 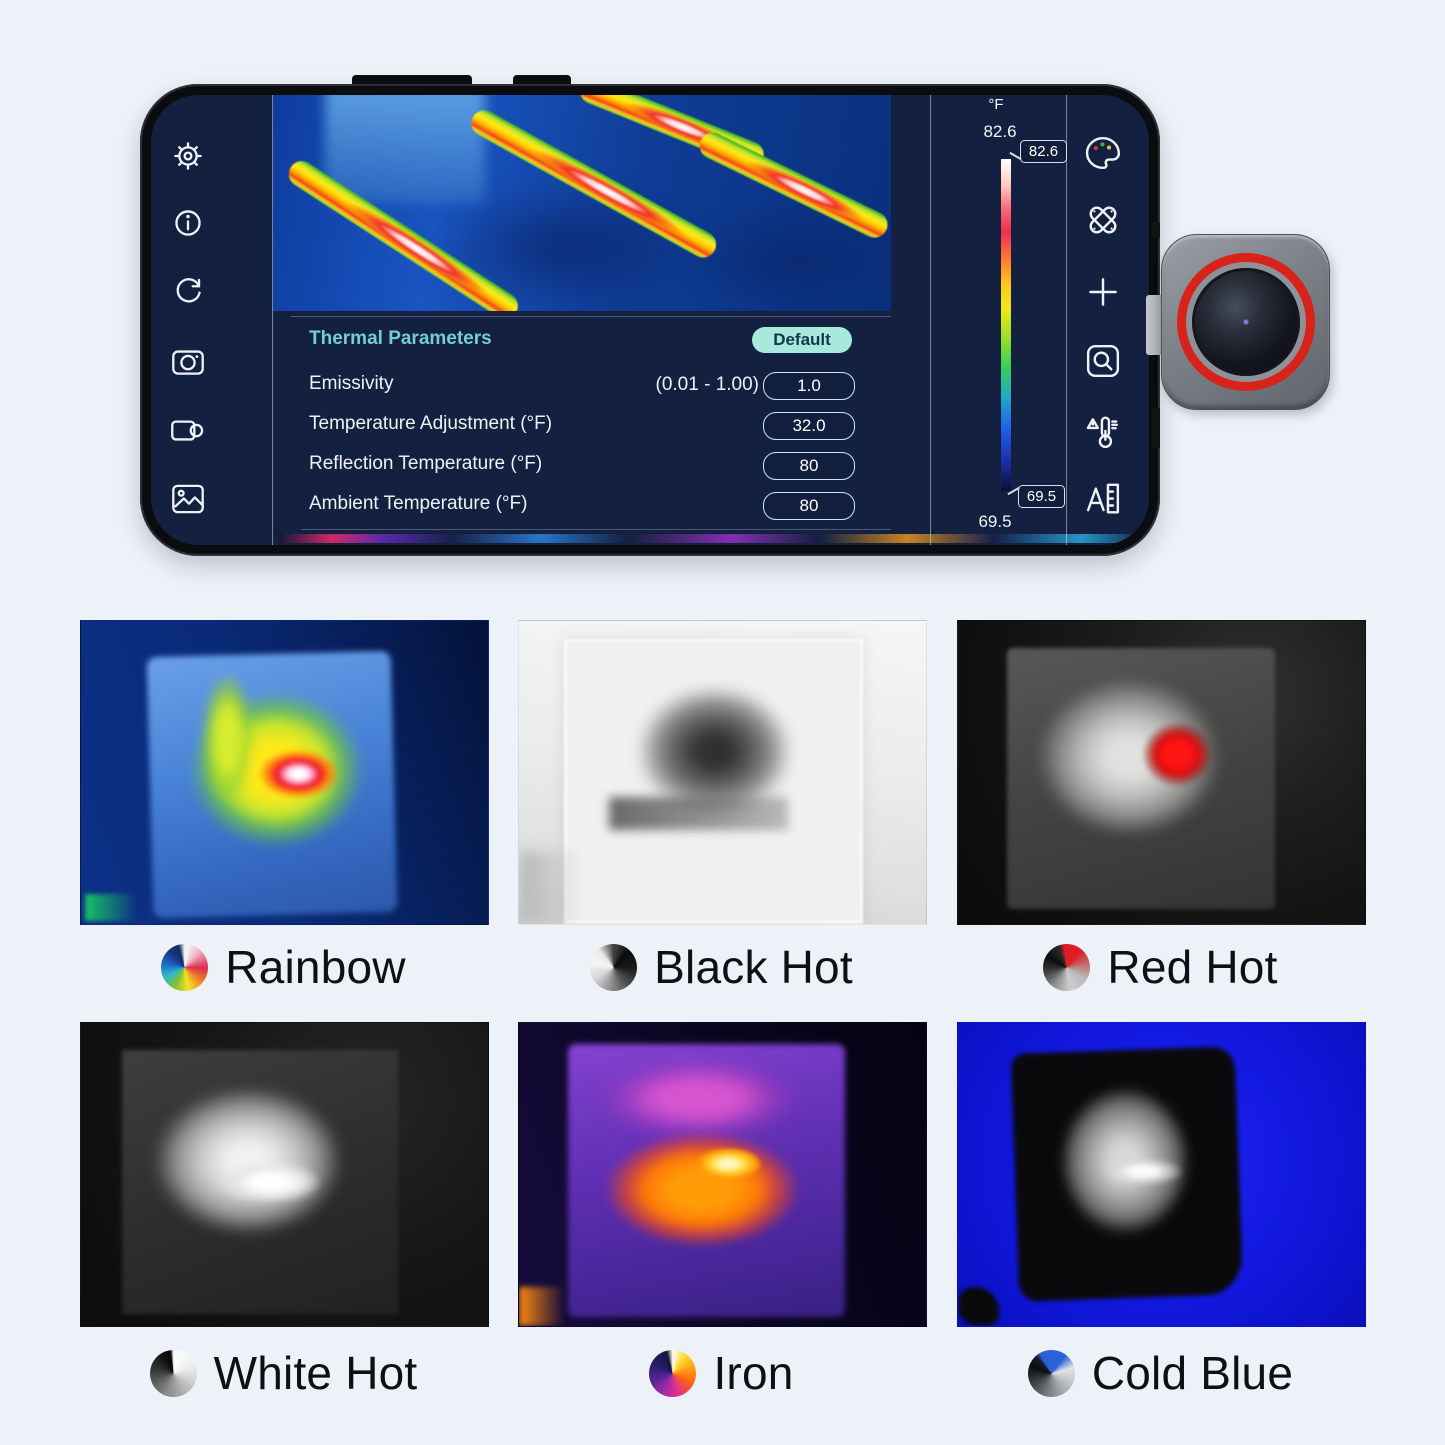 What do you see at coordinates (1043, 151) in the screenshot?
I see `scale-max-tag: 82.6` at bounding box center [1043, 151].